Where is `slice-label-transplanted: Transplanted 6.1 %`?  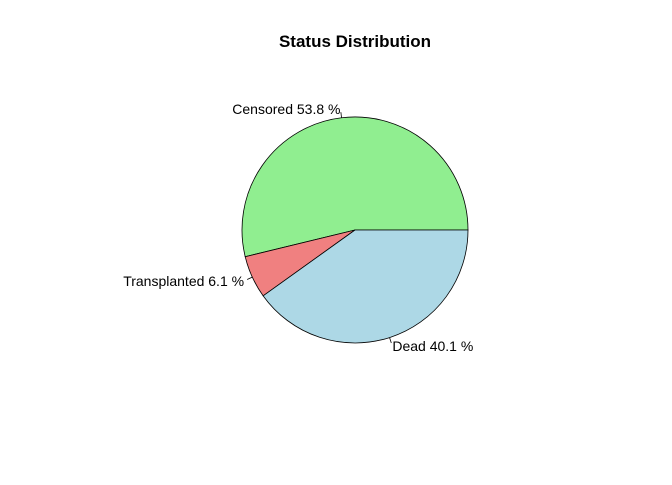
slice-label-transplanted: Transplanted 6.1 % is located at coordinates (183, 281).